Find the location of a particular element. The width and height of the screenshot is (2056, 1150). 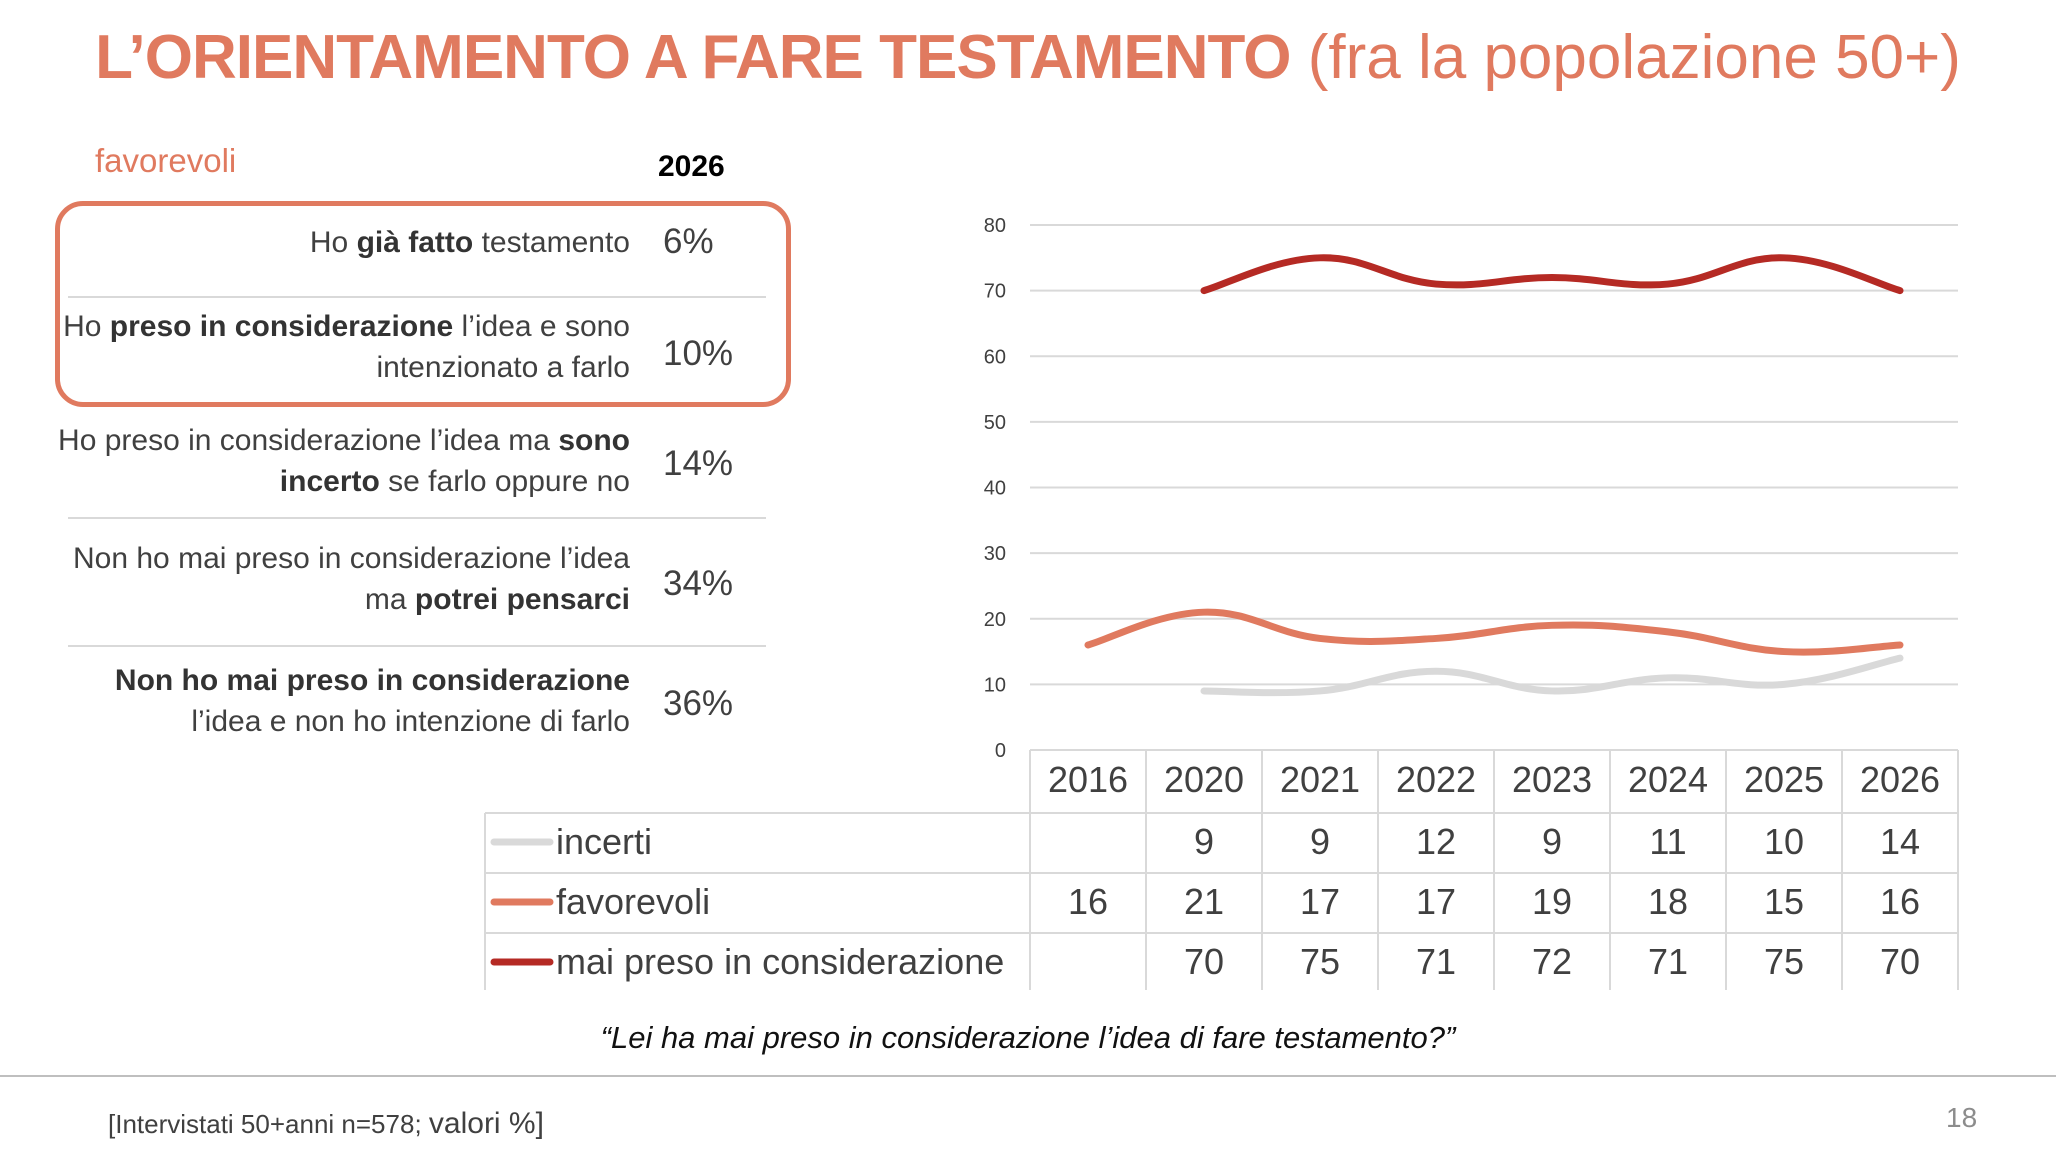

x-tick-label: 2020 is located at coordinates (1204, 779).